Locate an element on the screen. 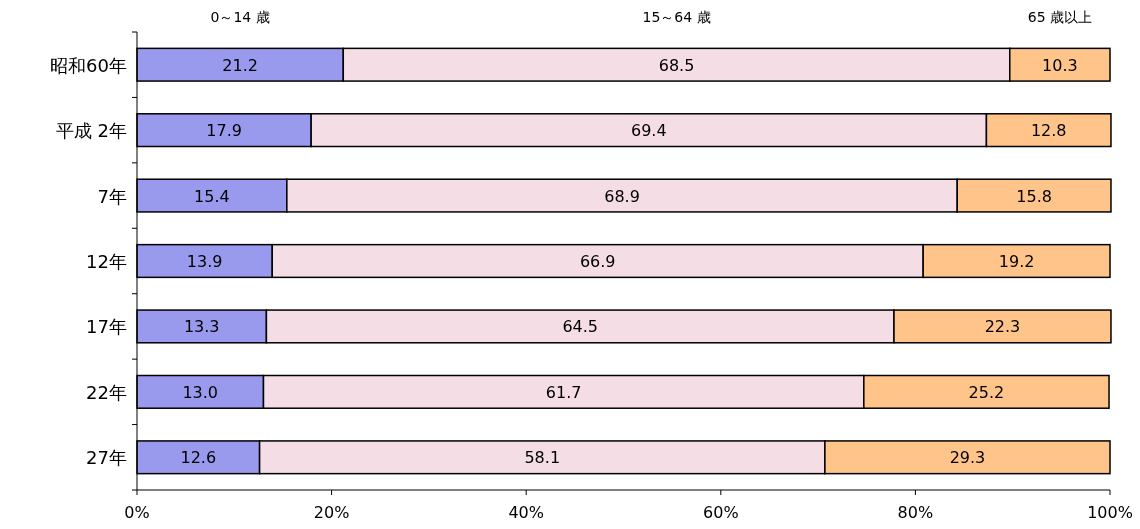 The width and height of the screenshot is (1140, 529). data-label: 69.4 is located at coordinates (648, 131).